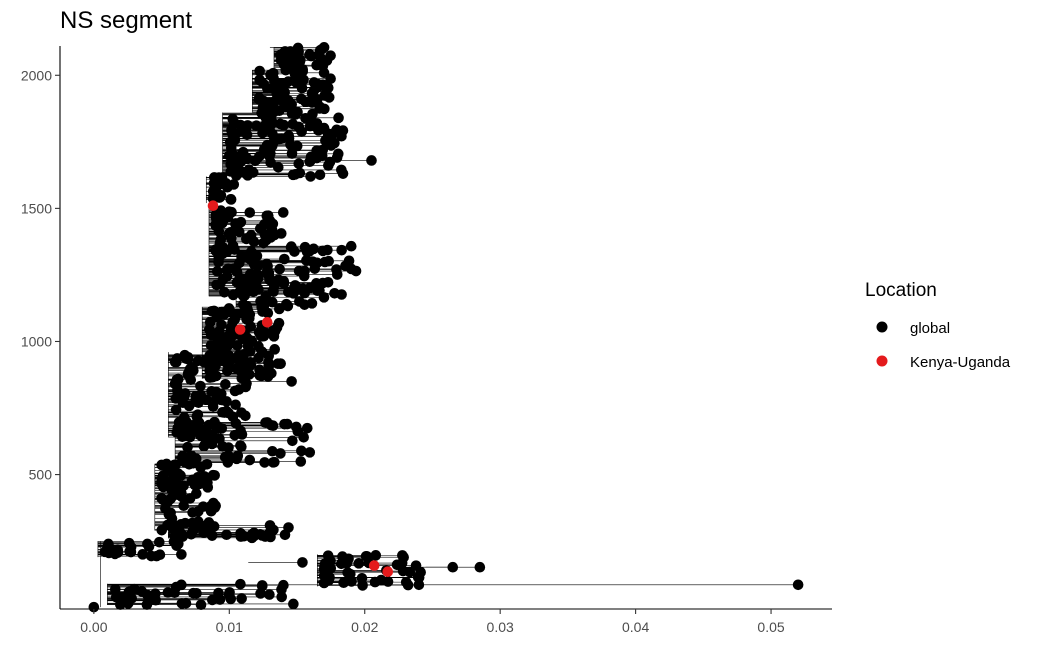  I want to click on x-tick-label: 0.00, so click(93, 627).